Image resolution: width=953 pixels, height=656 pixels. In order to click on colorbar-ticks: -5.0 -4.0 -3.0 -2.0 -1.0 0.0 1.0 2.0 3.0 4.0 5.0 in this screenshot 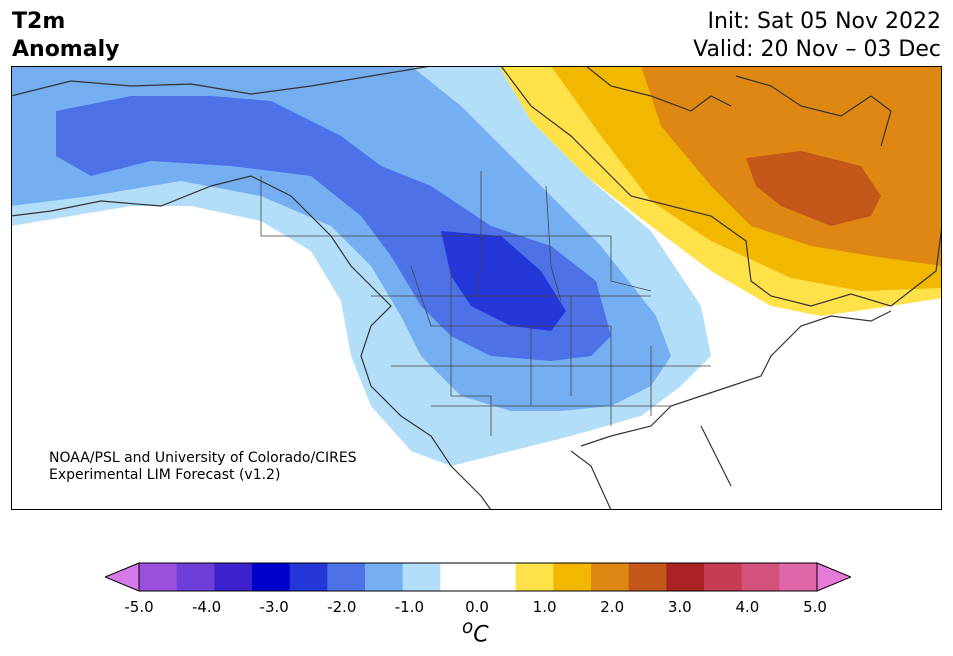, I will do `click(476, 608)`.